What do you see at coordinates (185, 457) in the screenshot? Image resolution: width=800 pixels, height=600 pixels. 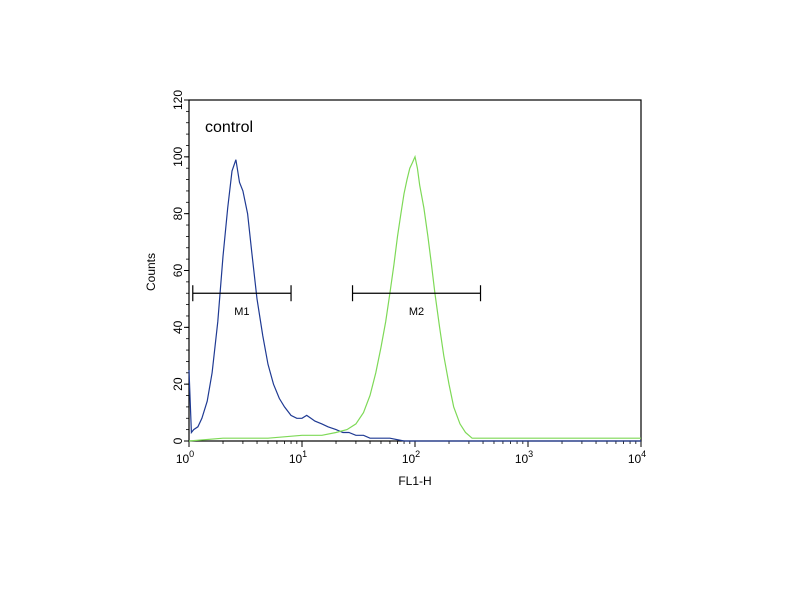 I see `x-tick-label: 10⁰` at bounding box center [185, 457].